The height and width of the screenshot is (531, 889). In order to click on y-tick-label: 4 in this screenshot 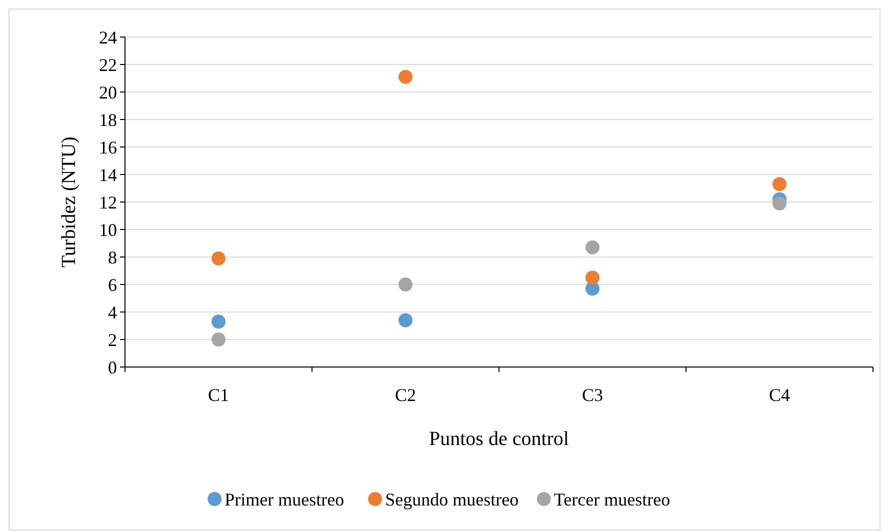, I will do `click(112, 312)`.